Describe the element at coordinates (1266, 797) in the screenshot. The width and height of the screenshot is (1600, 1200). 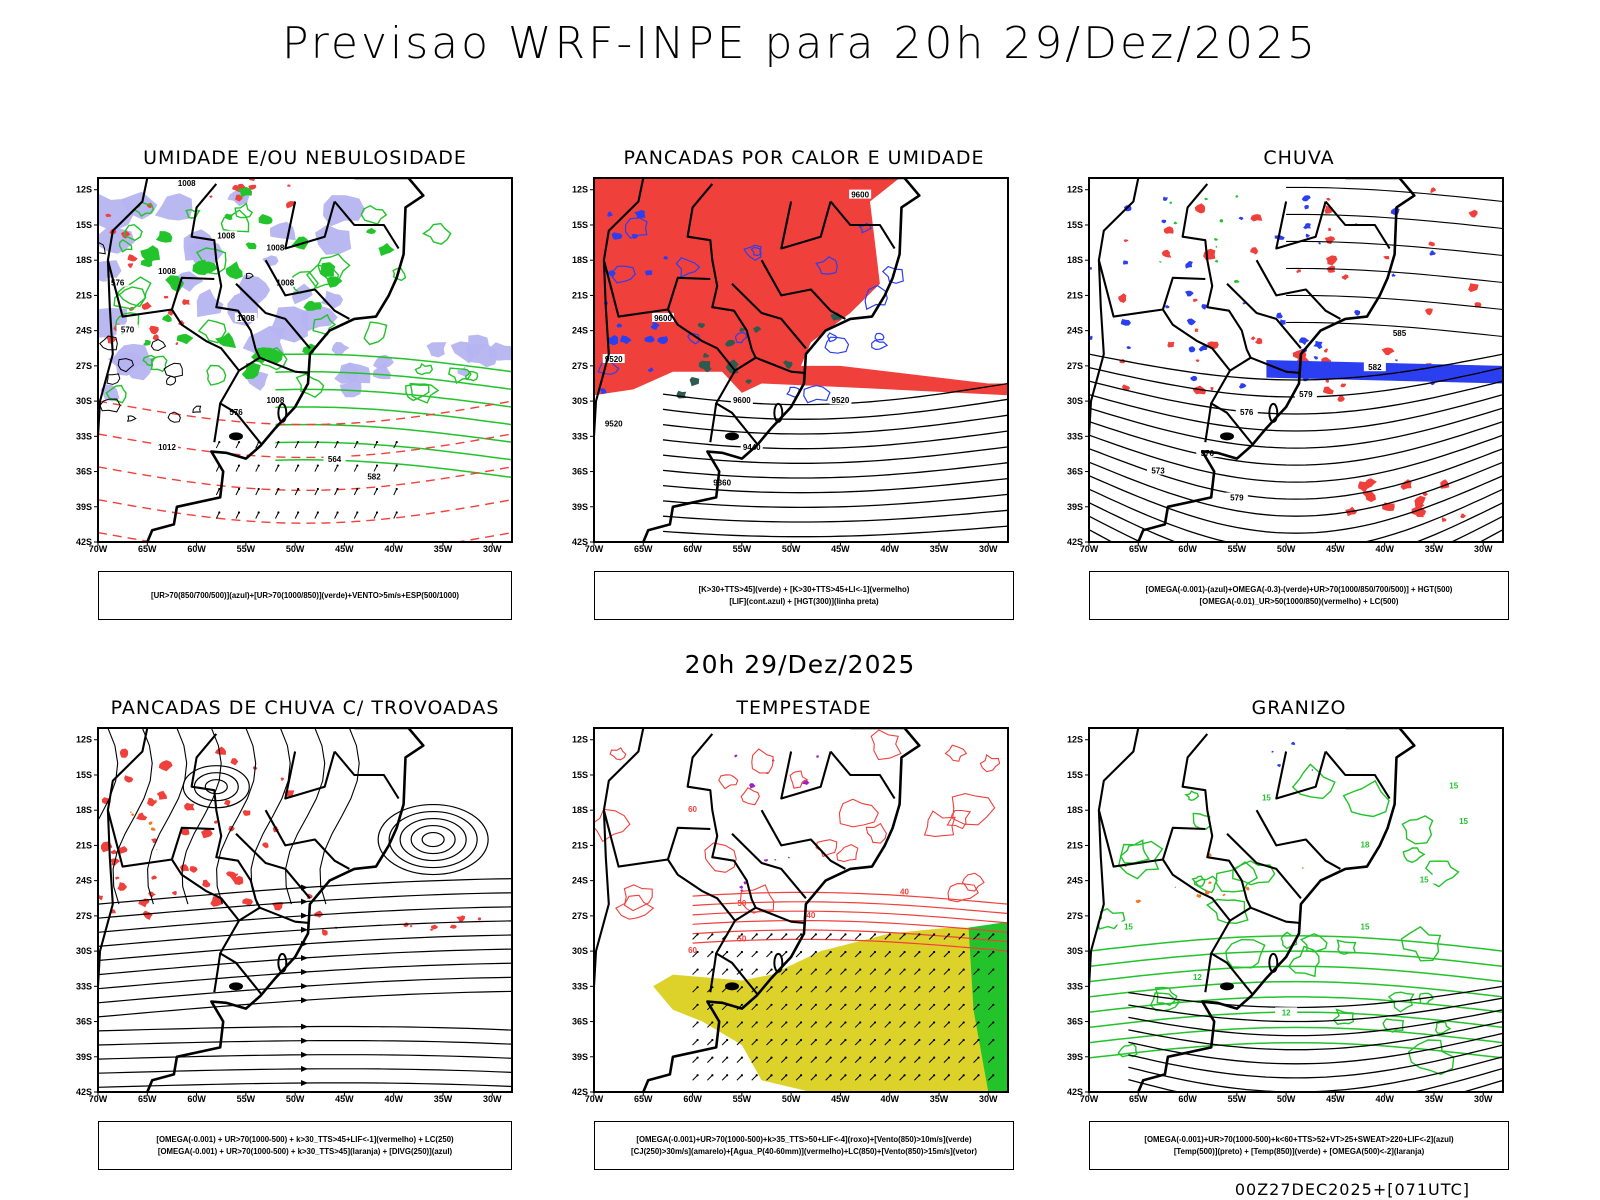
I see `contour-label: 15` at that location.